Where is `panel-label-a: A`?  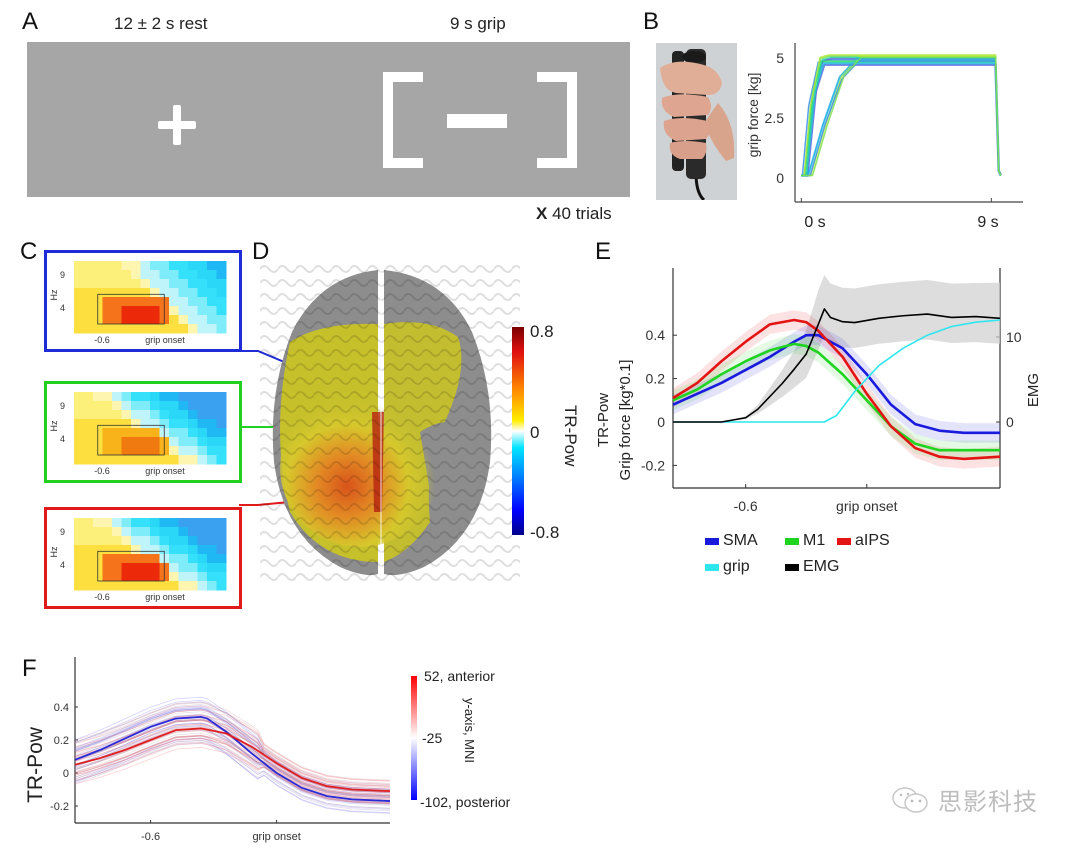
panel-label-a: A is located at coordinates (30, 21).